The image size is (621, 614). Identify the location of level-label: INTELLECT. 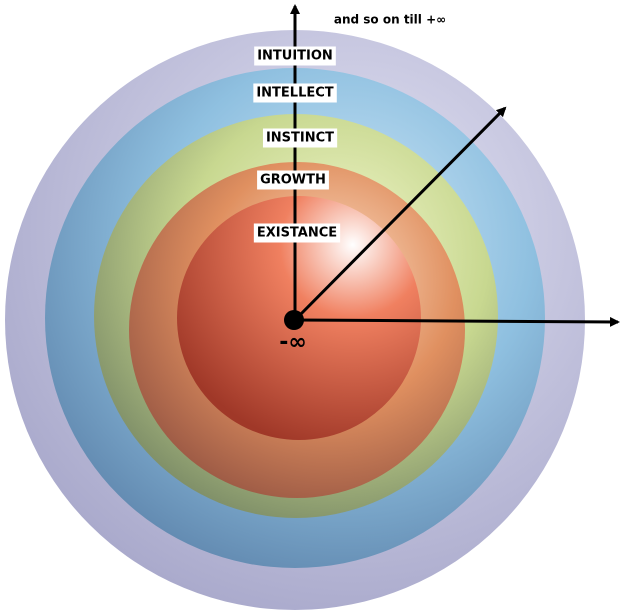
(294, 93).